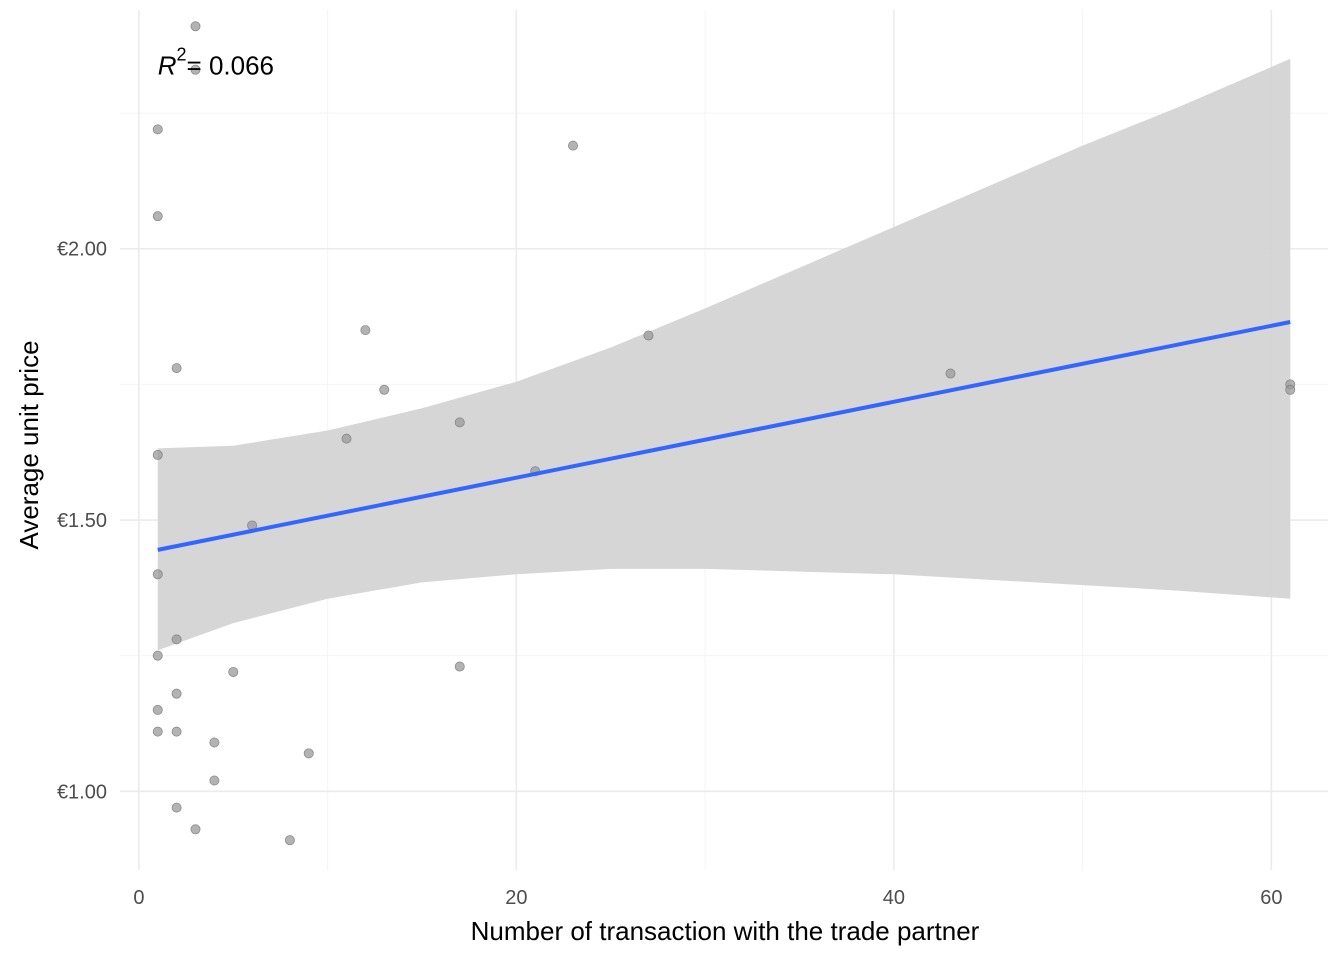 This screenshot has height=960, width=1344. What do you see at coordinates (894, 898) in the screenshot?
I see `x-tick-label: 40` at bounding box center [894, 898].